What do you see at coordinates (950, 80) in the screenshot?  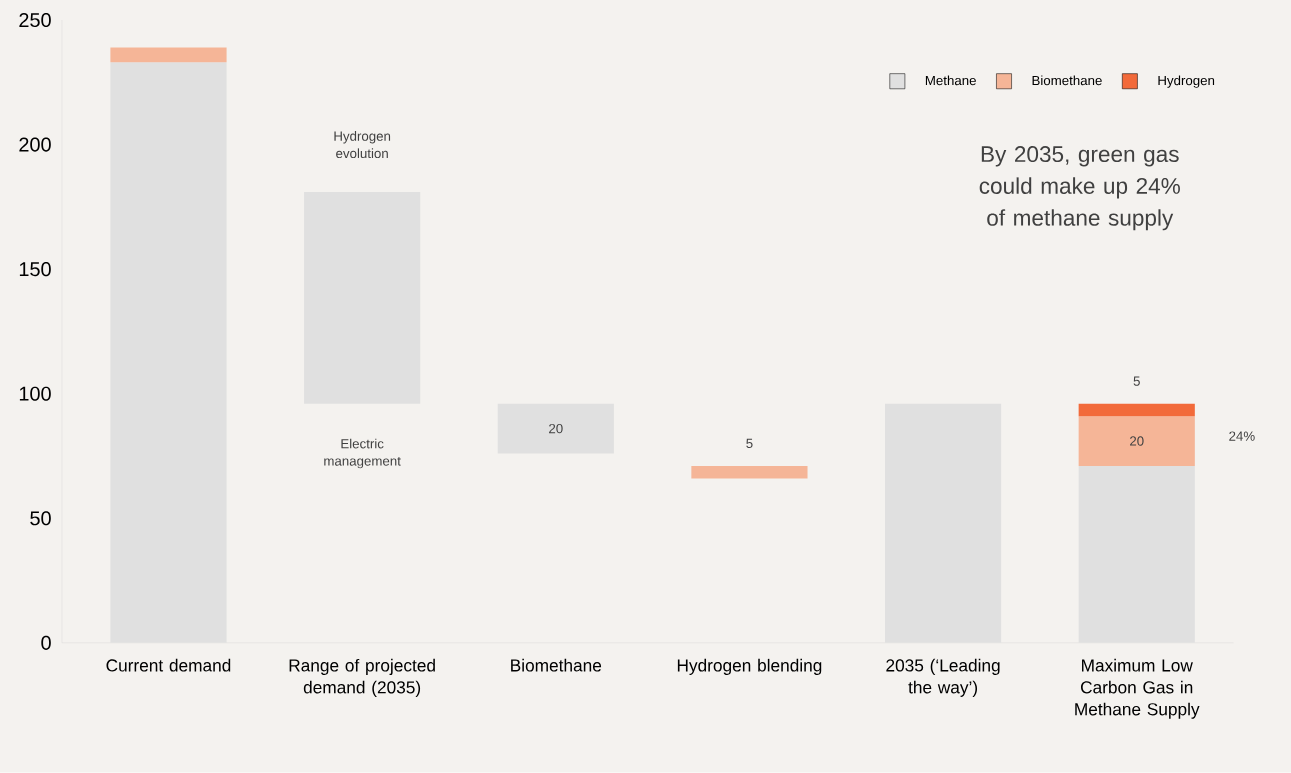 I see `legend-label: Methane` at bounding box center [950, 80].